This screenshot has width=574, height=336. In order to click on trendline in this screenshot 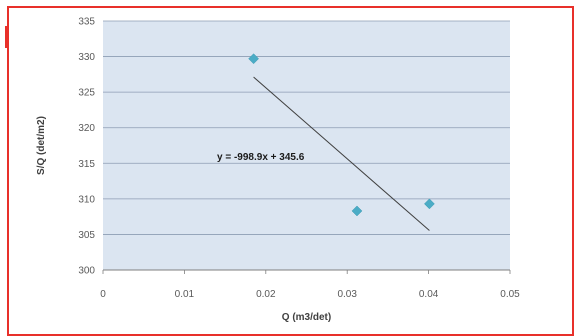, I will do `click(341, 153)`.